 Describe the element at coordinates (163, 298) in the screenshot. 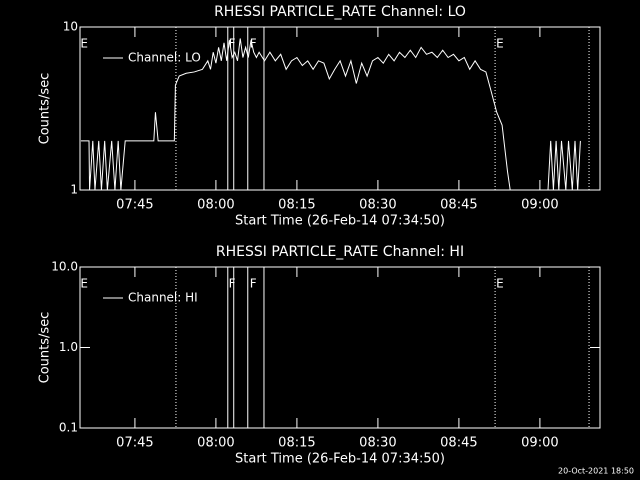

I see `legend-label: Channel: HI` at that location.